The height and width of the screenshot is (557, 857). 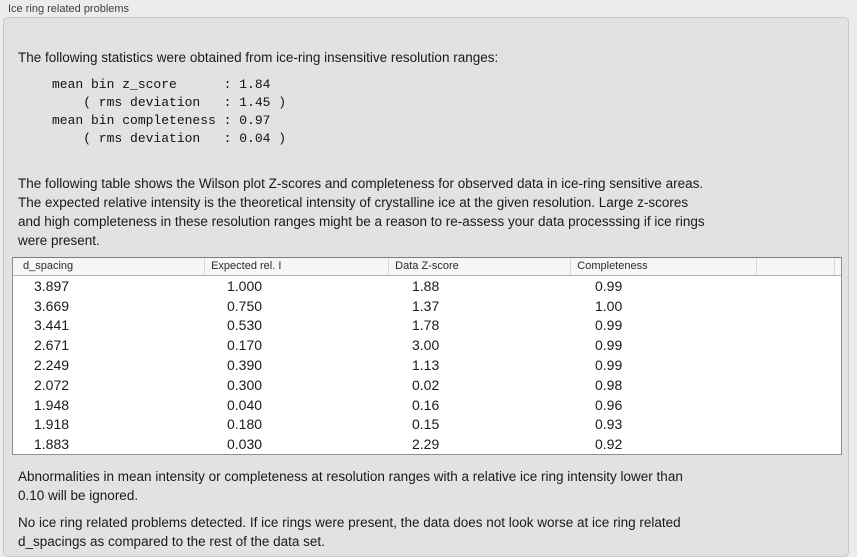 I want to click on table-row: 2.072 0.300 0.02 0.98, so click(x=427, y=384).